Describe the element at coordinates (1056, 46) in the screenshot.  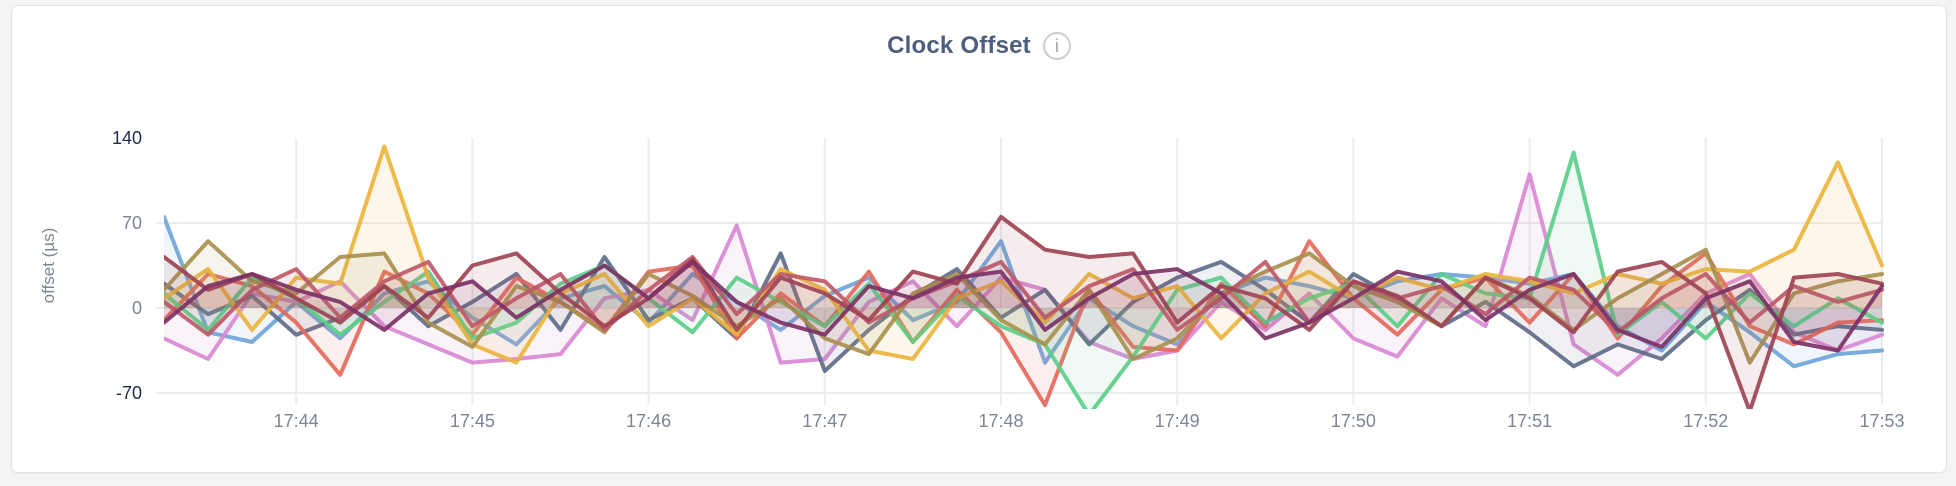
I see `info-icon: i` at that location.